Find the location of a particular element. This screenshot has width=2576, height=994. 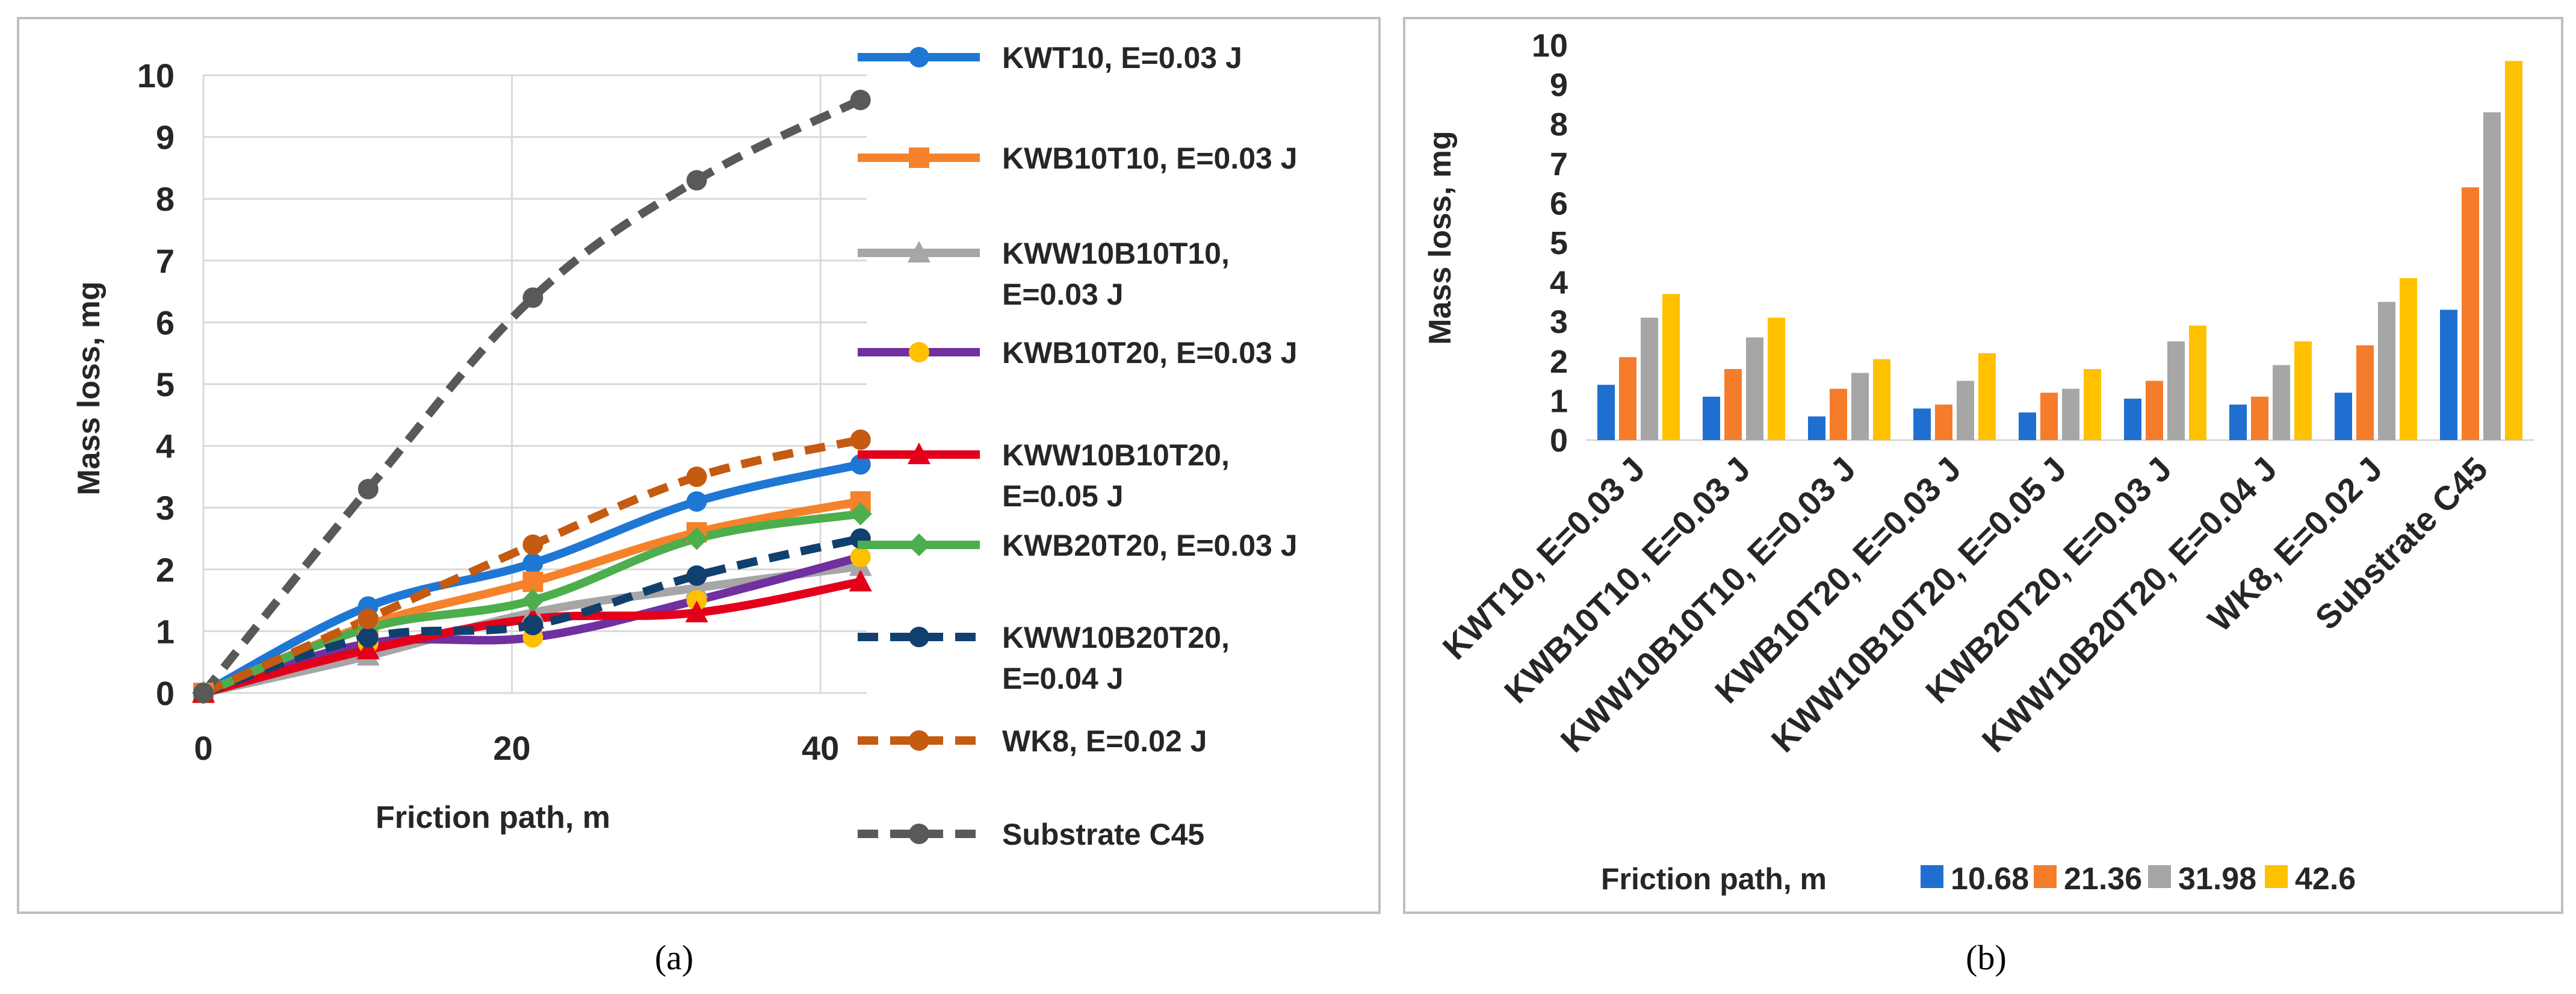

line-chart-y-tick-label: 8 is located at coordinates (166, 199).